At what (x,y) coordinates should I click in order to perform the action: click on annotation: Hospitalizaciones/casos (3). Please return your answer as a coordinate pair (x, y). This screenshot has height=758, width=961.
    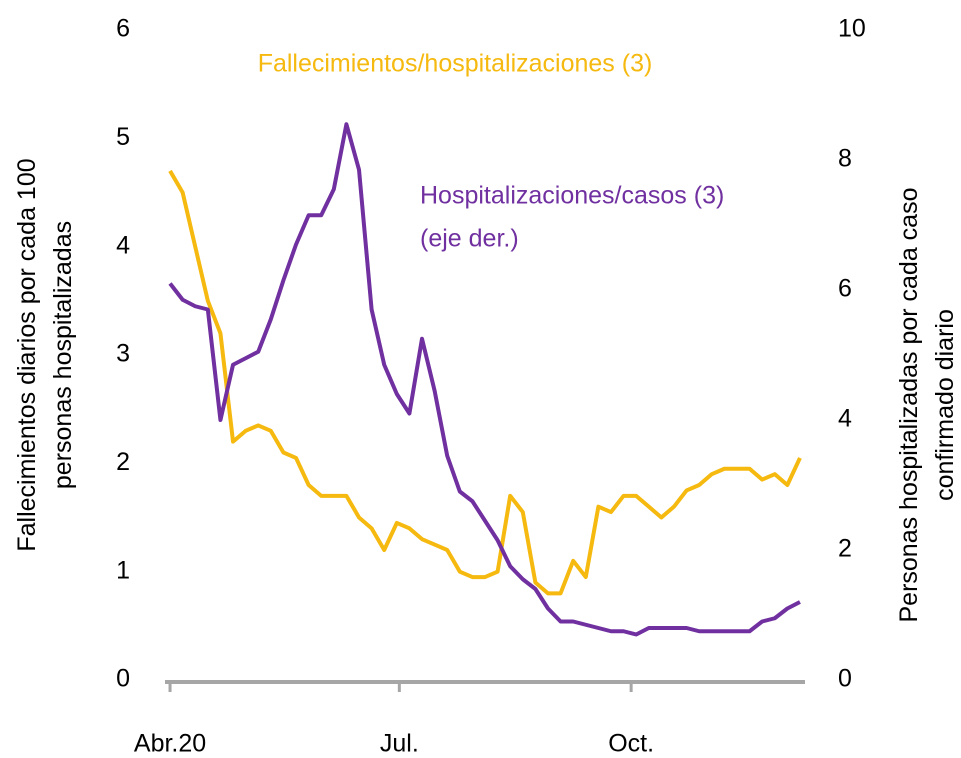
    Looking at the image, I should click on (572, 196).